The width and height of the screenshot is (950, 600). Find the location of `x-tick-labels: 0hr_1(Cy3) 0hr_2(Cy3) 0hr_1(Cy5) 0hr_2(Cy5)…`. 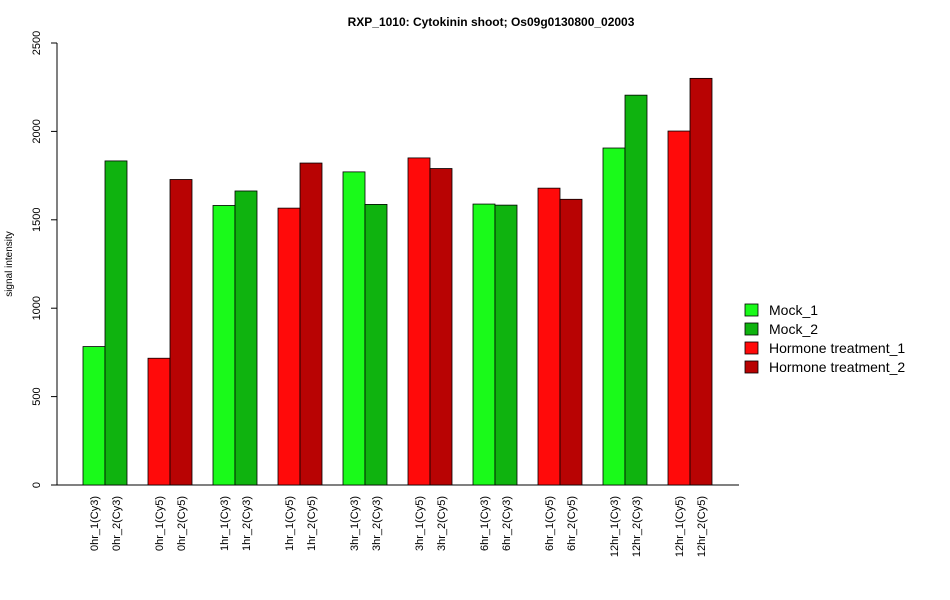

x-tick-labels: 0hr_1(Cy3) 0hr_2(Cy3) 0hr_1(Cy5) 0hr_2(Cy5)… is located at coordinates (398, 526).